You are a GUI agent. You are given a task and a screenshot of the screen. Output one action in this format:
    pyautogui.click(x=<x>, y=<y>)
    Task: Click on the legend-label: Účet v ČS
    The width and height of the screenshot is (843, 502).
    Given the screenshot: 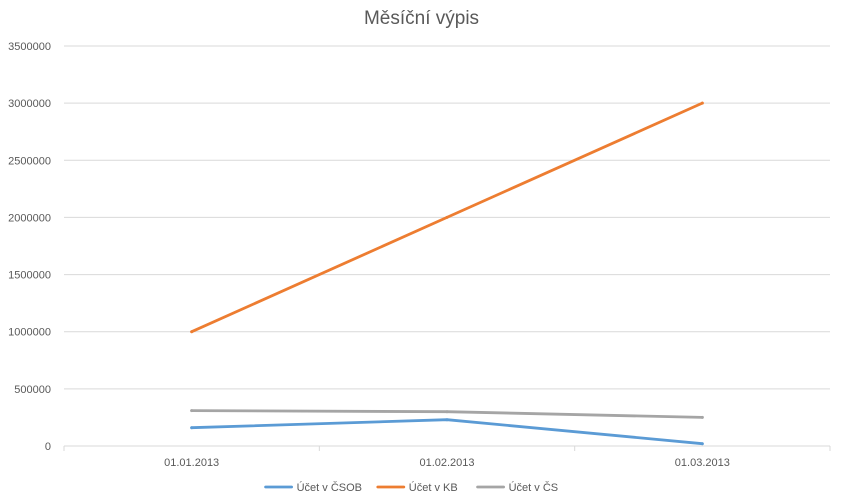 What is the action you would take?
    pyautogui.click(x=534, y=487)
    